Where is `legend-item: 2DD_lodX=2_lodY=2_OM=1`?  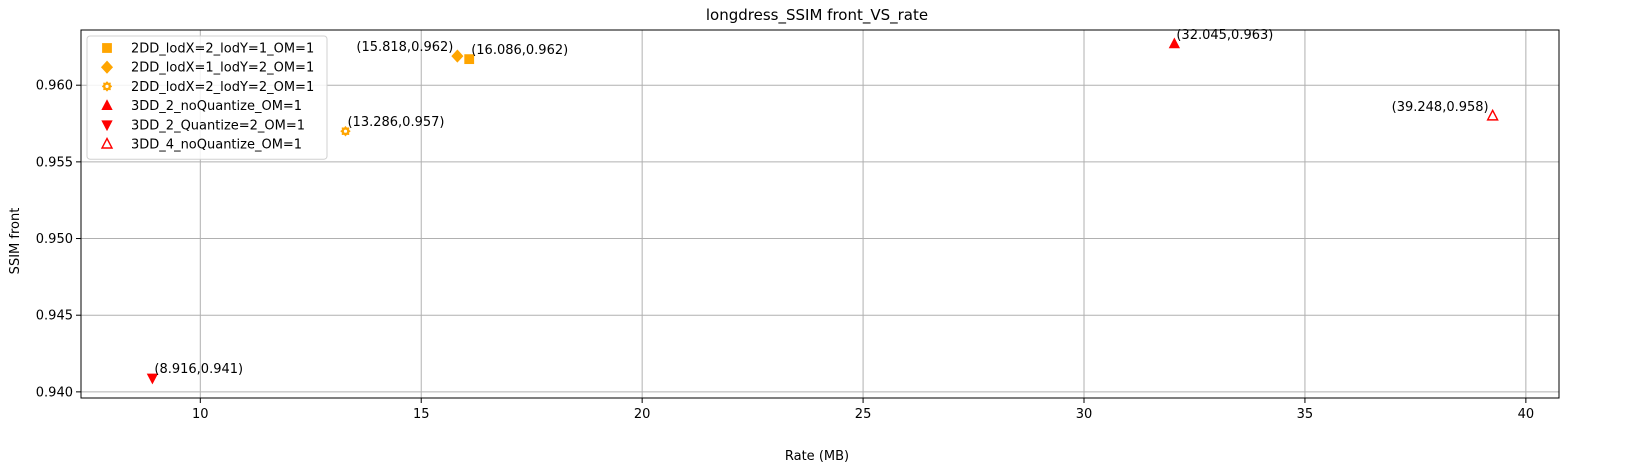 legend-item: 2DD_lodX=2_lodY=2_OM=1 is located at coordinates (207, 87).